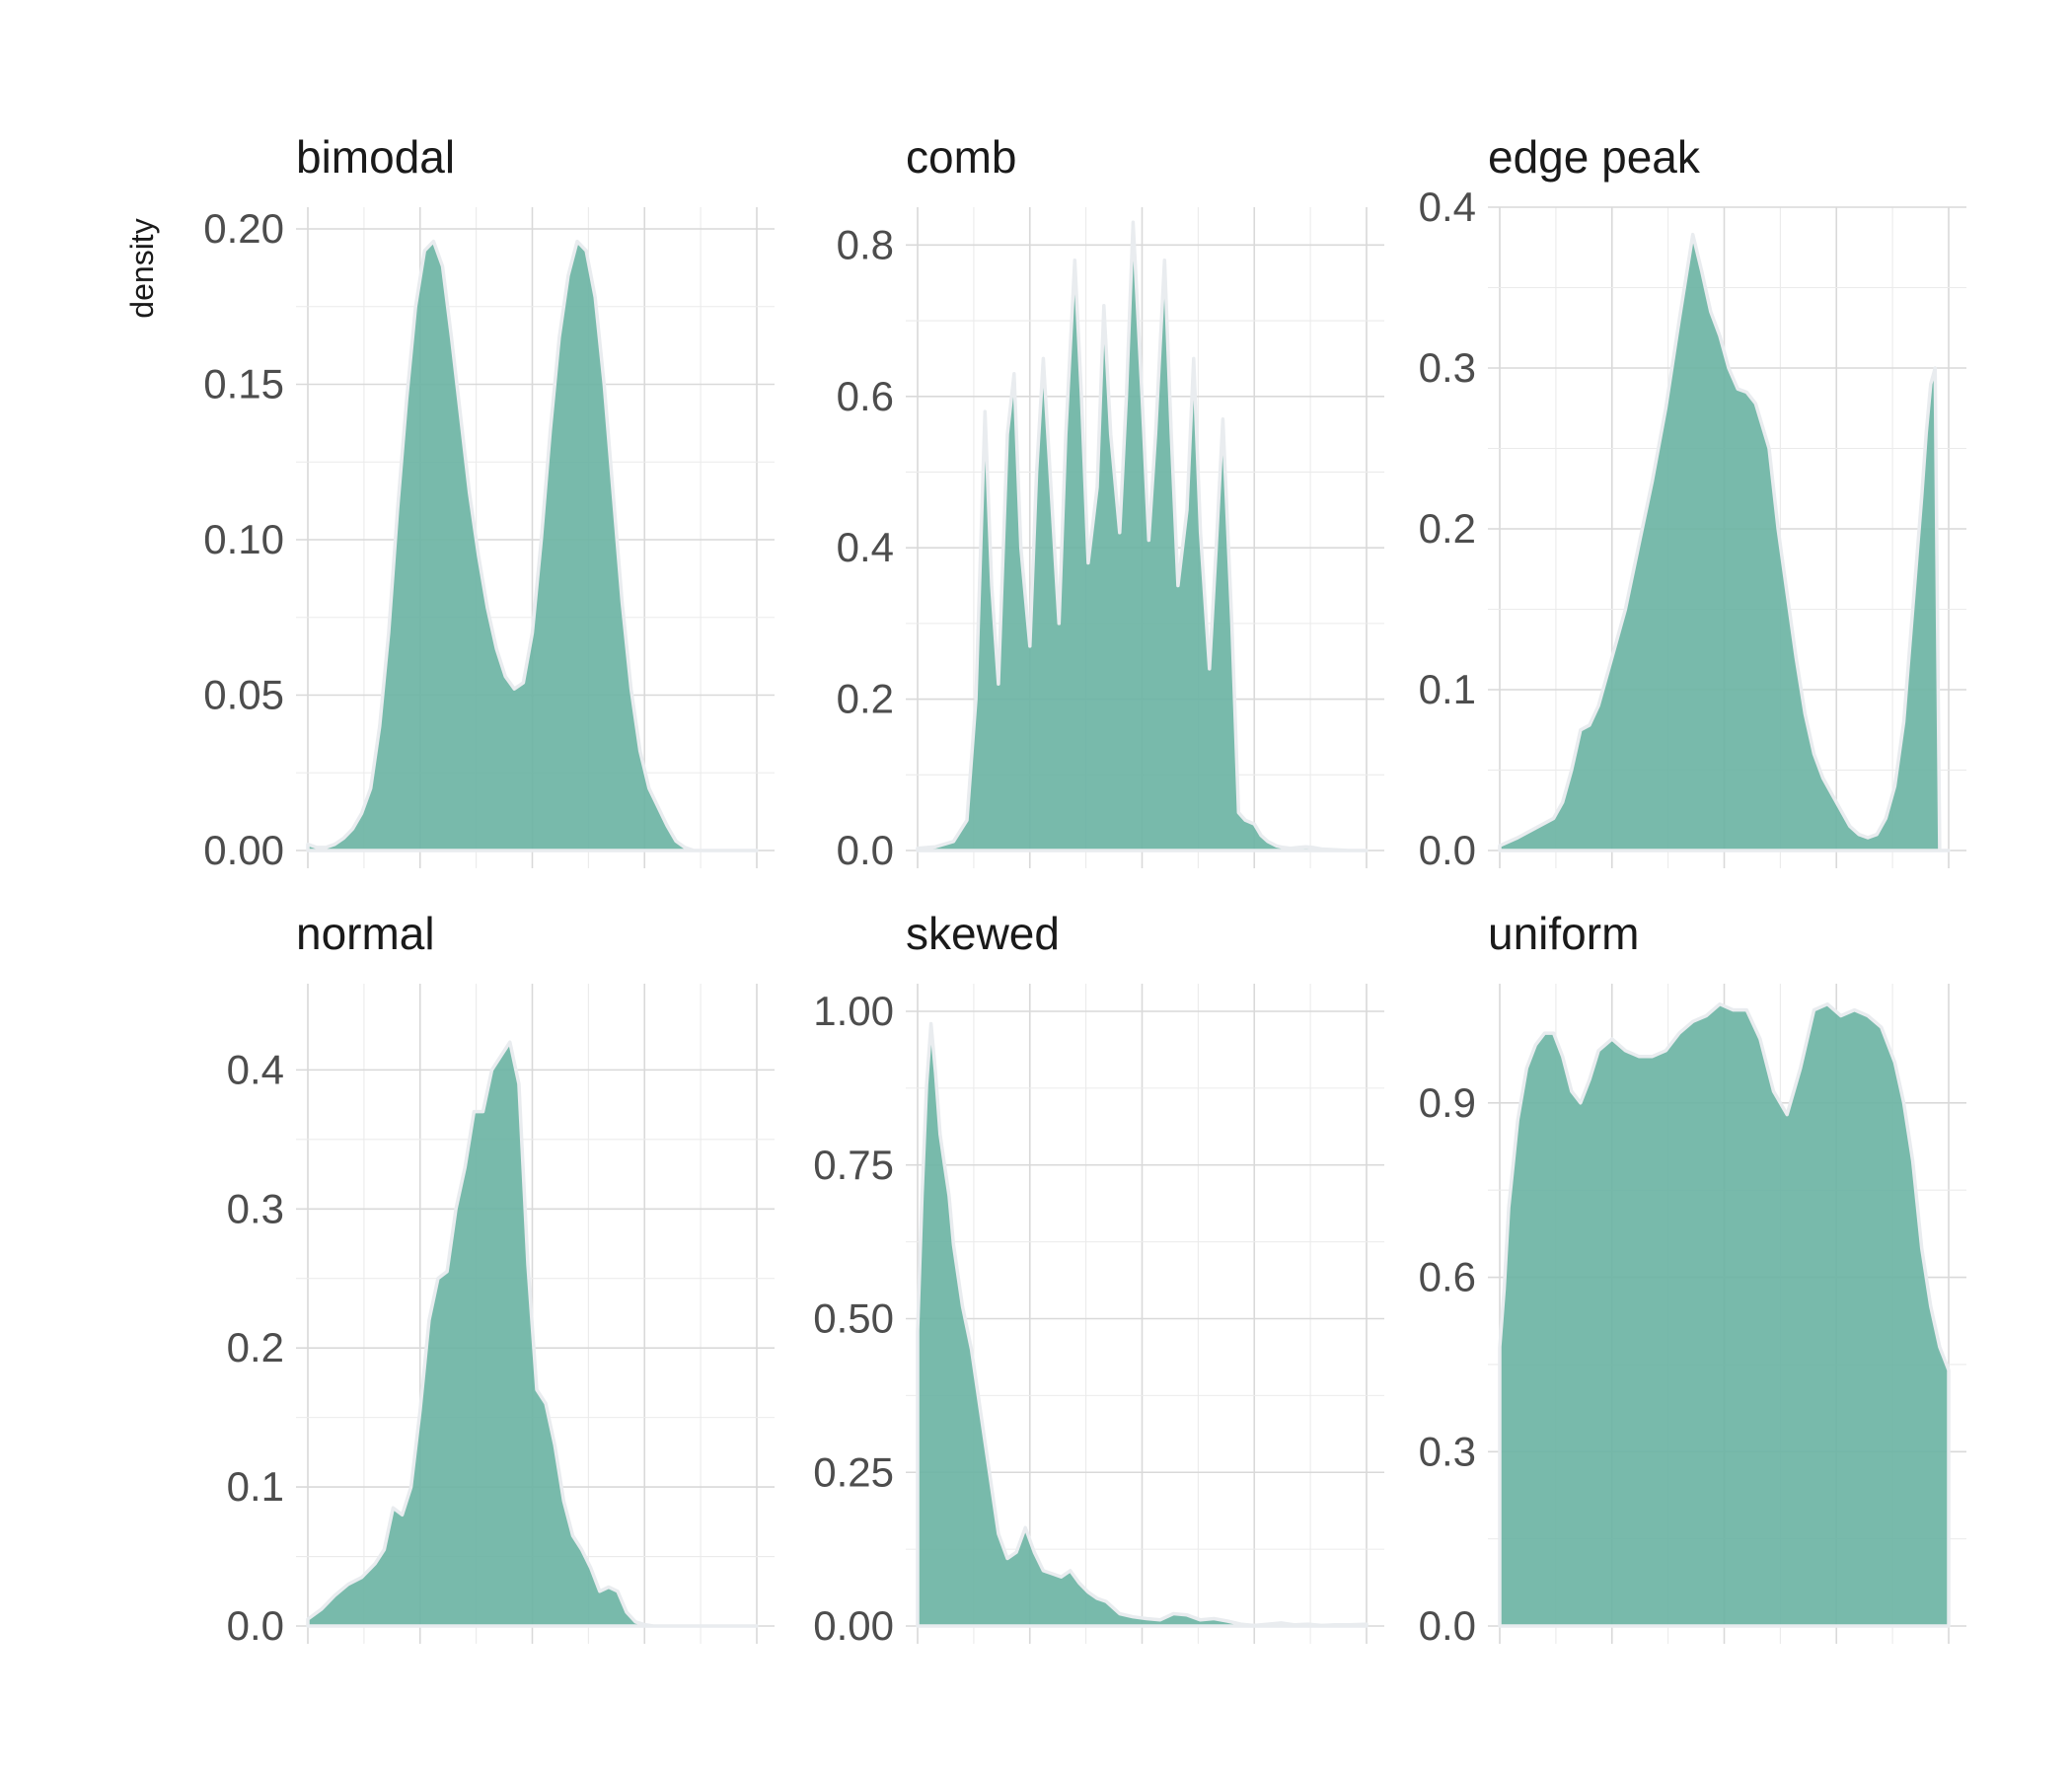 This screenshot has width=2072, height=1776. Describe the element at coordinates (1447, 1103) in the screenshot. I see `y-tick-label: 0.9` at that location.